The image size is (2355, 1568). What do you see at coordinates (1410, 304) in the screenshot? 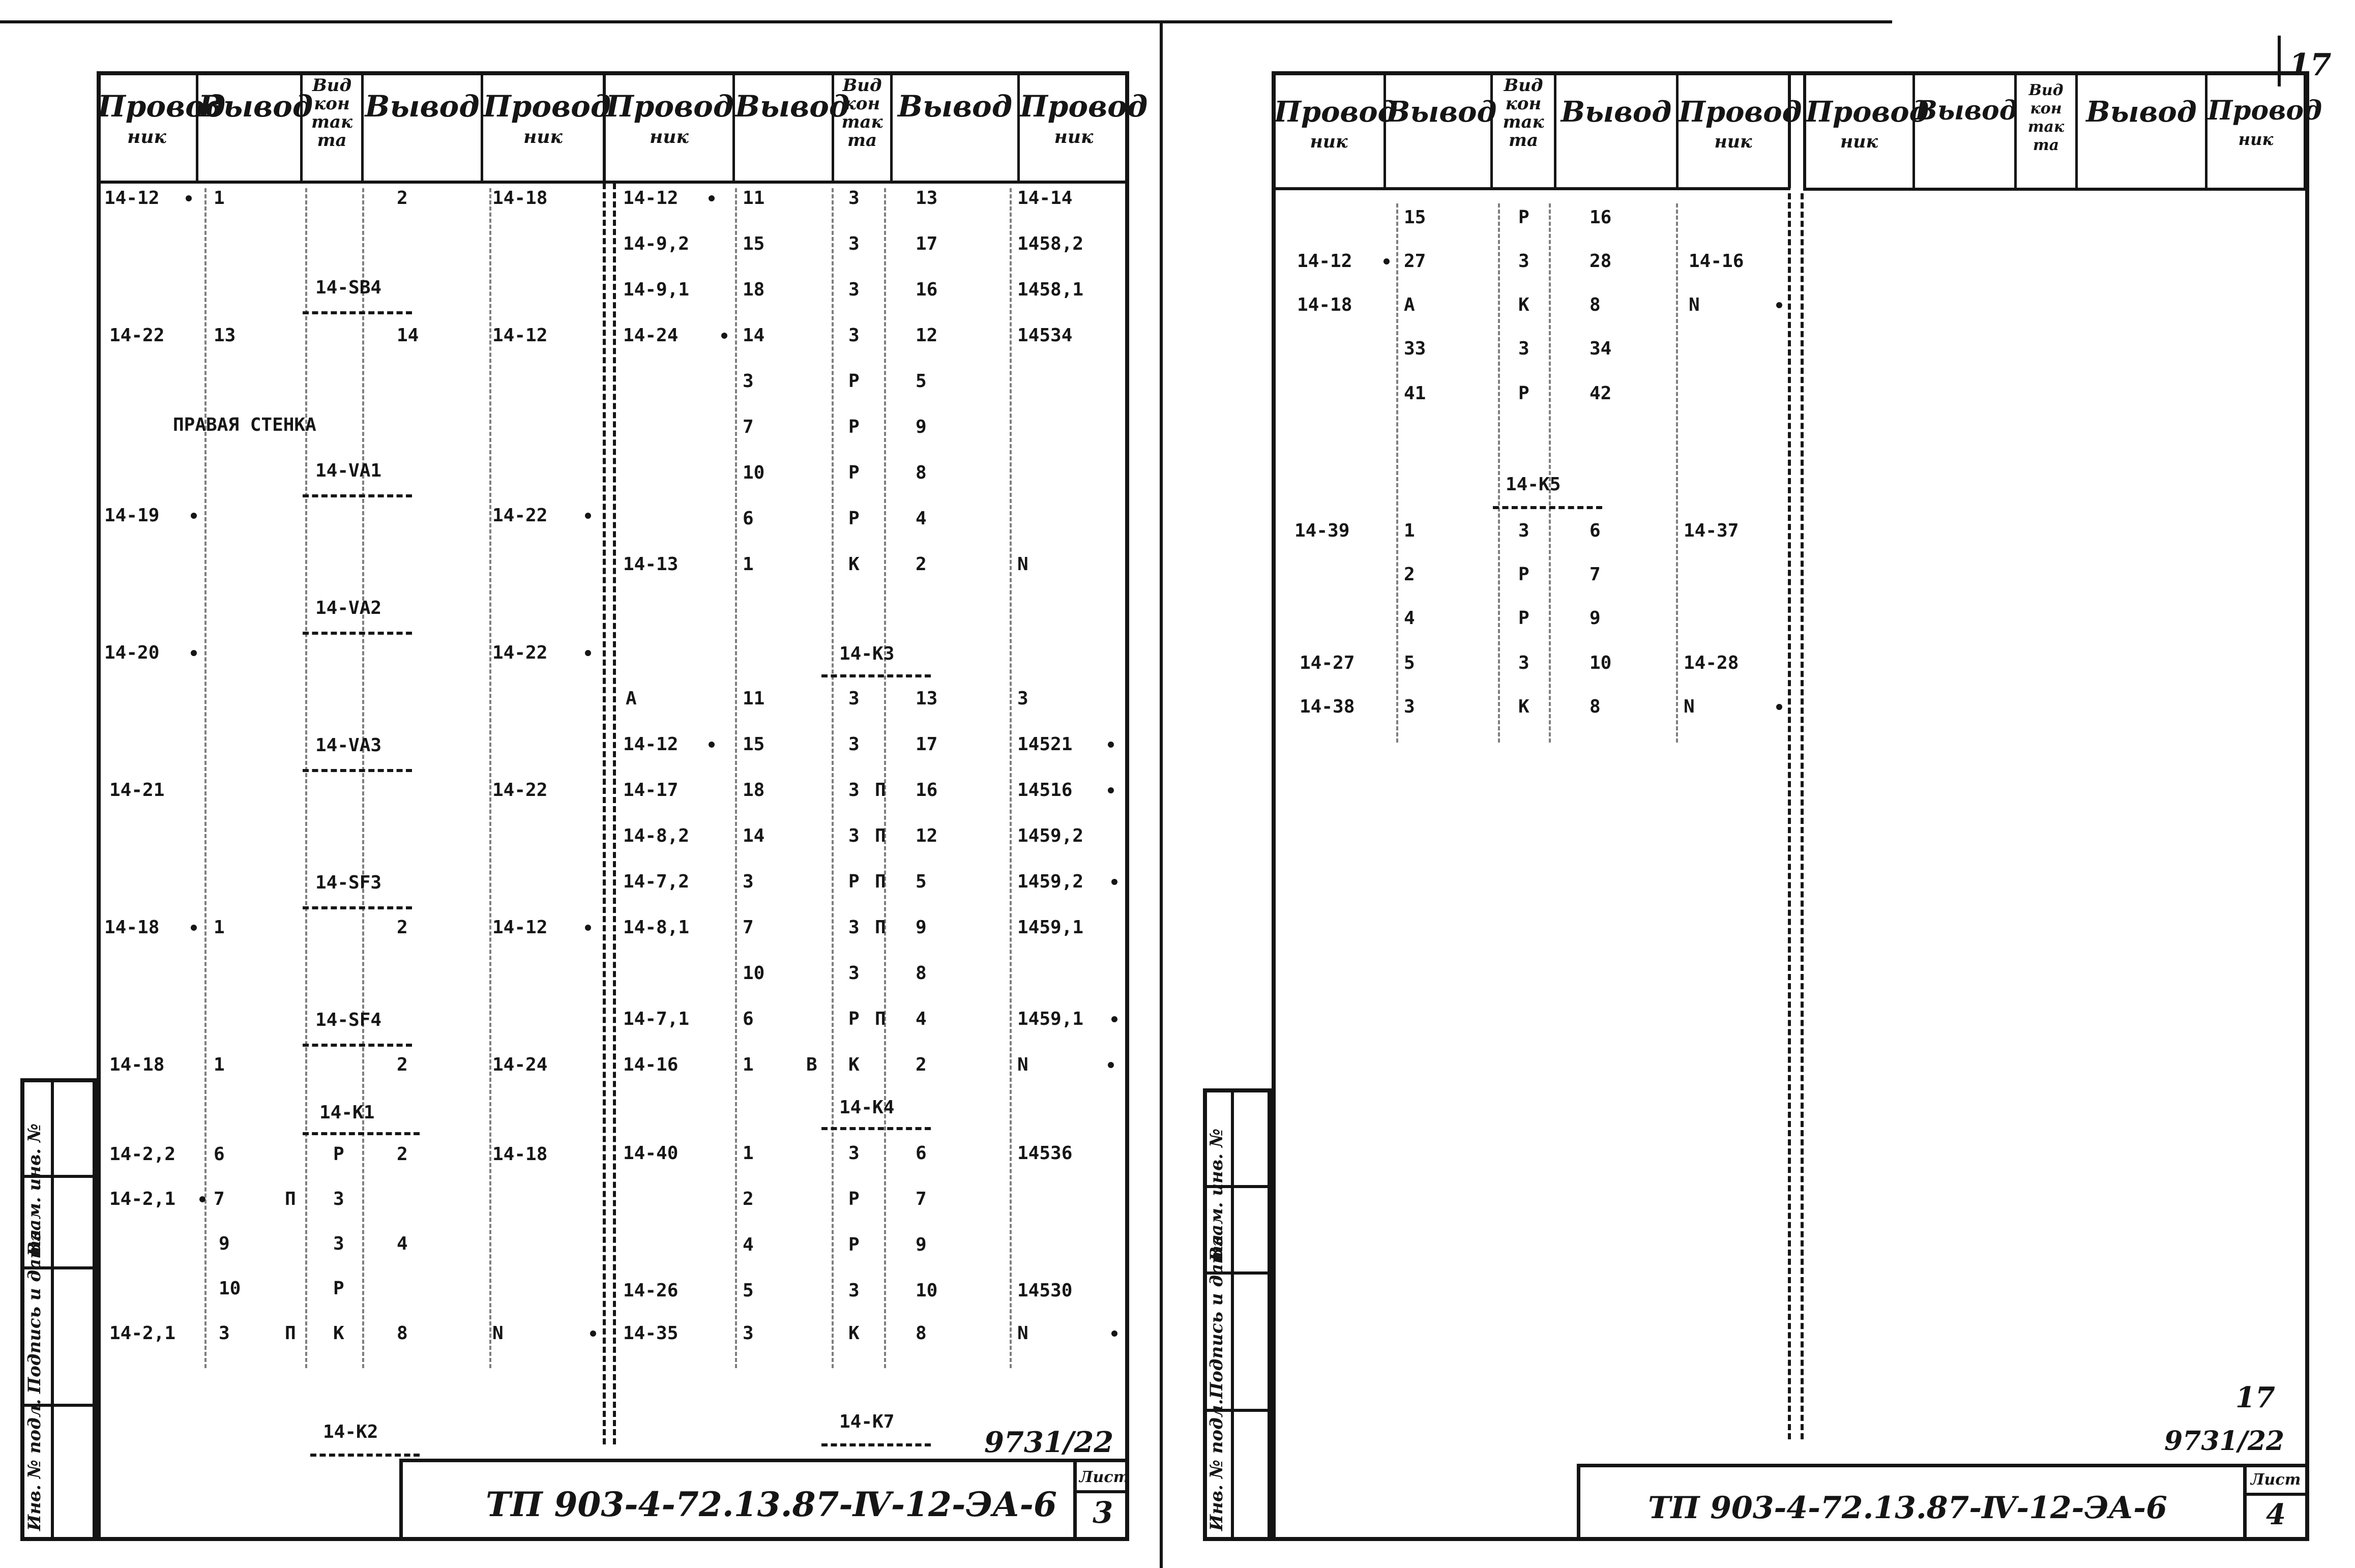
I see `pin-cell: А` at bounding box center [1410, 304].